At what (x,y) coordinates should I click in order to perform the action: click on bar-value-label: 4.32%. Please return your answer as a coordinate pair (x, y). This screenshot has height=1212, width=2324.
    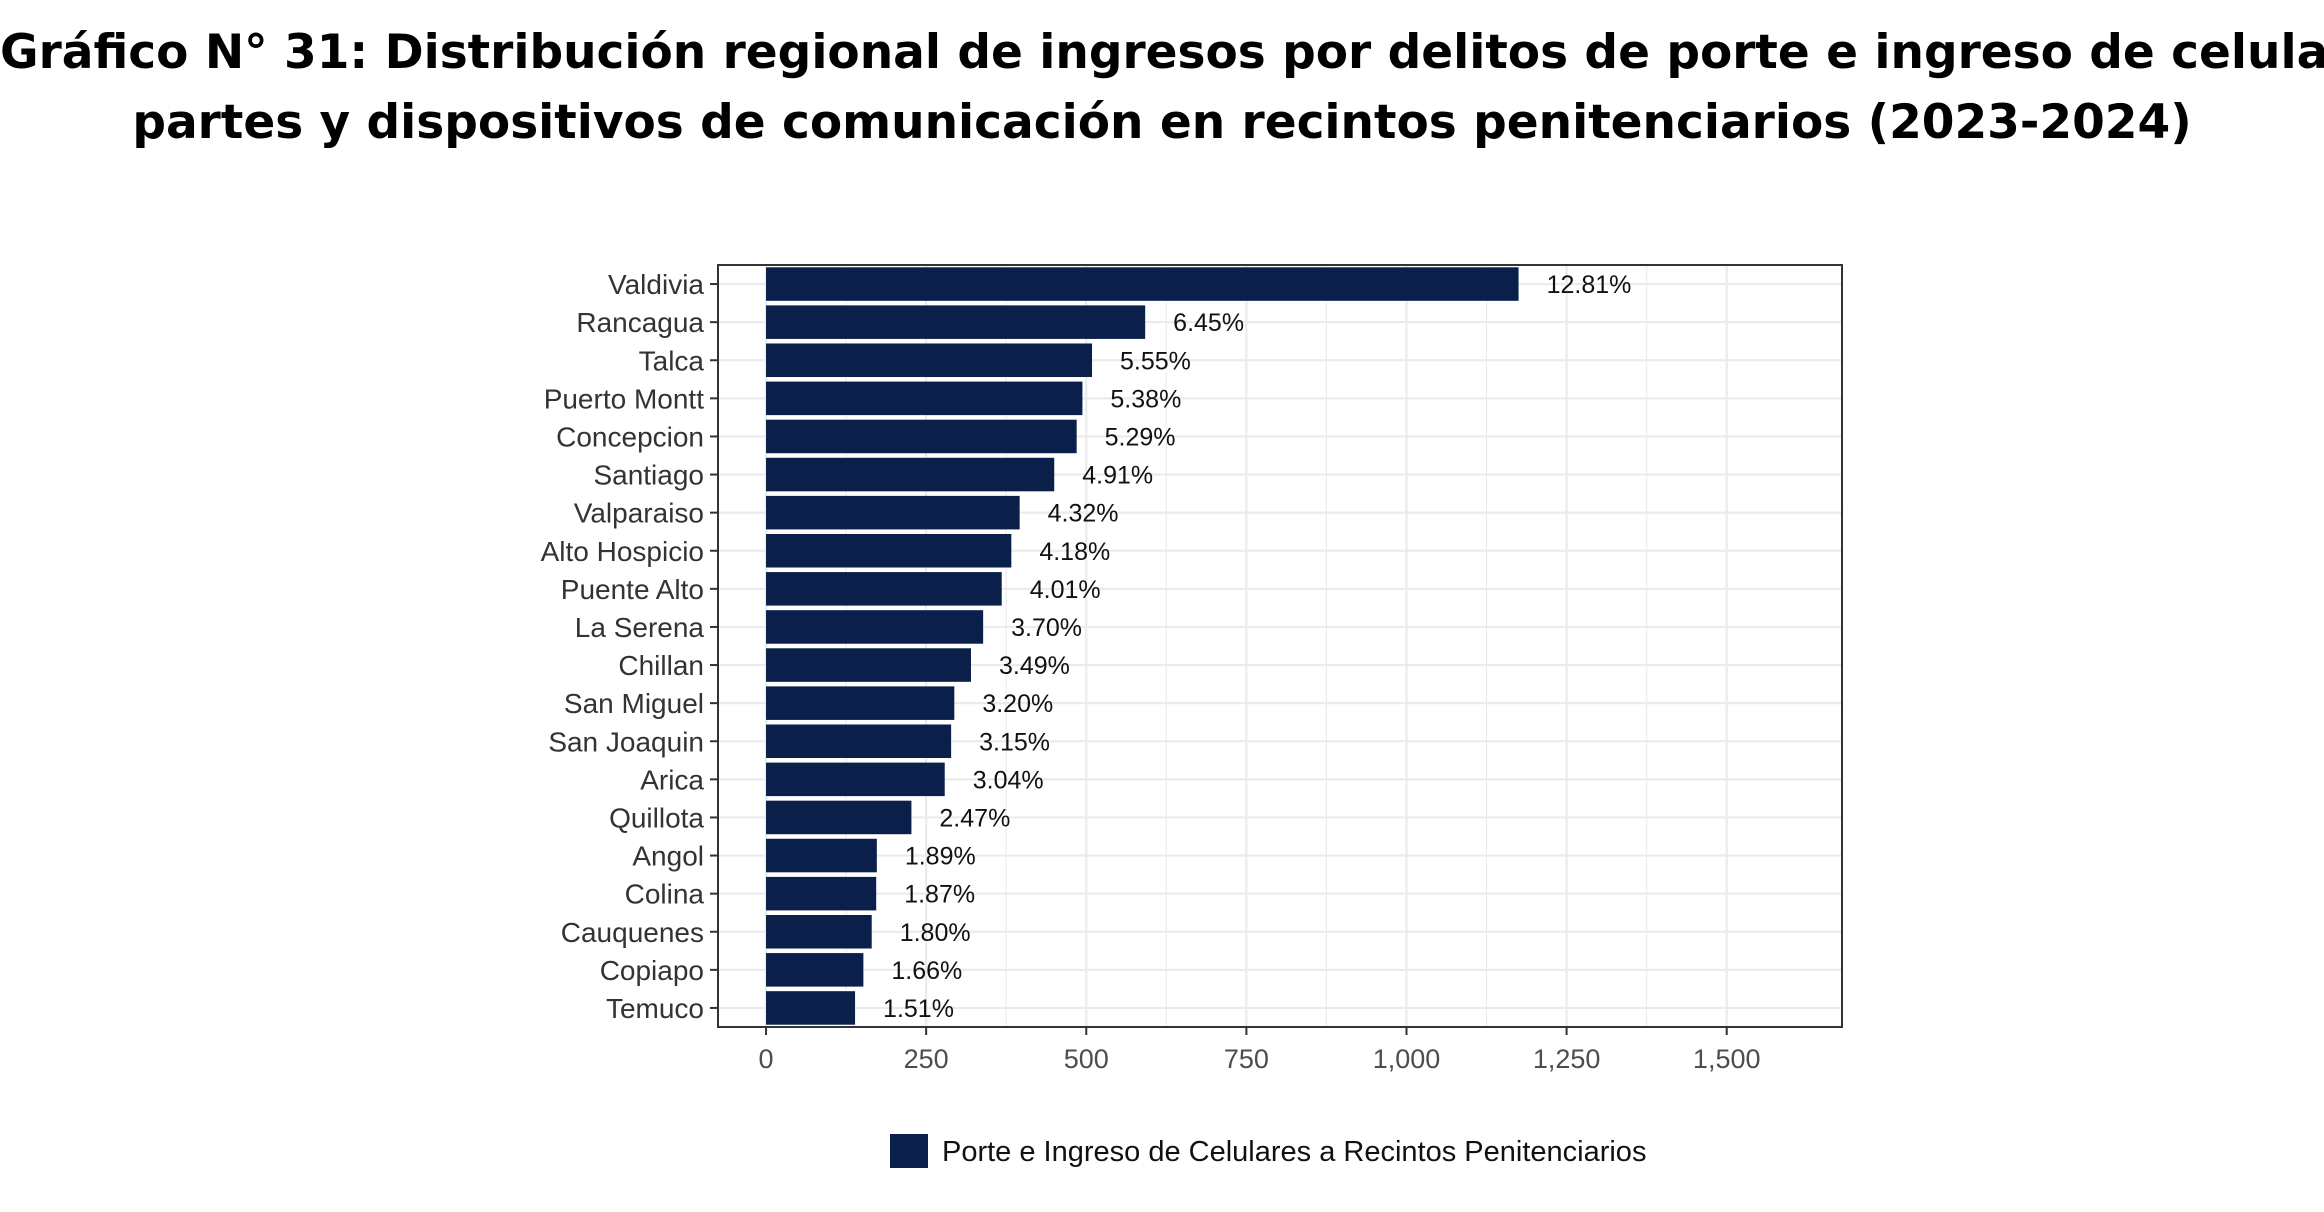
    Looking at the image, I should click on (1083, 514).